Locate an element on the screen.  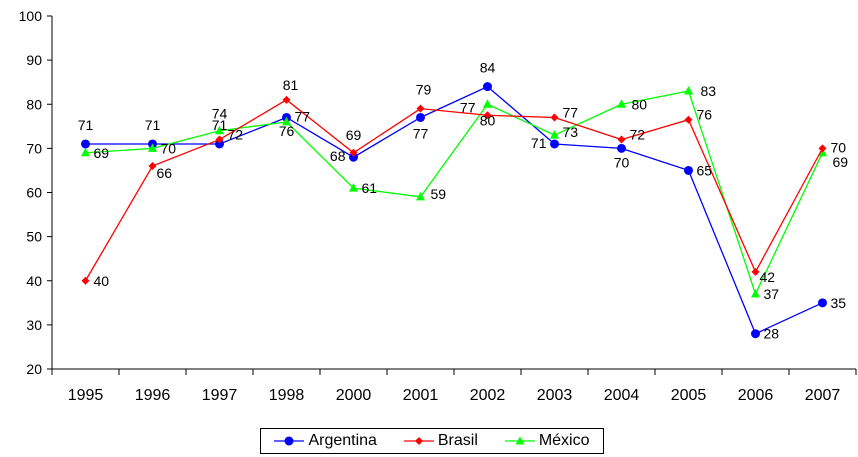
legend-label-mexico: México is located at coordinates (564, 440).